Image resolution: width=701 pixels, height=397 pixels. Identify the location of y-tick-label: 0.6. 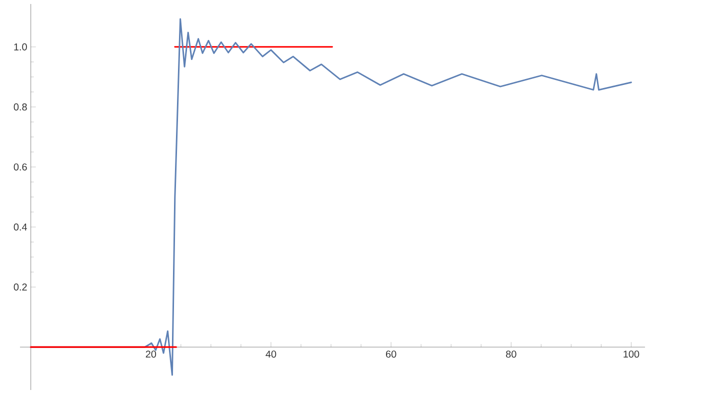
(20, 167).